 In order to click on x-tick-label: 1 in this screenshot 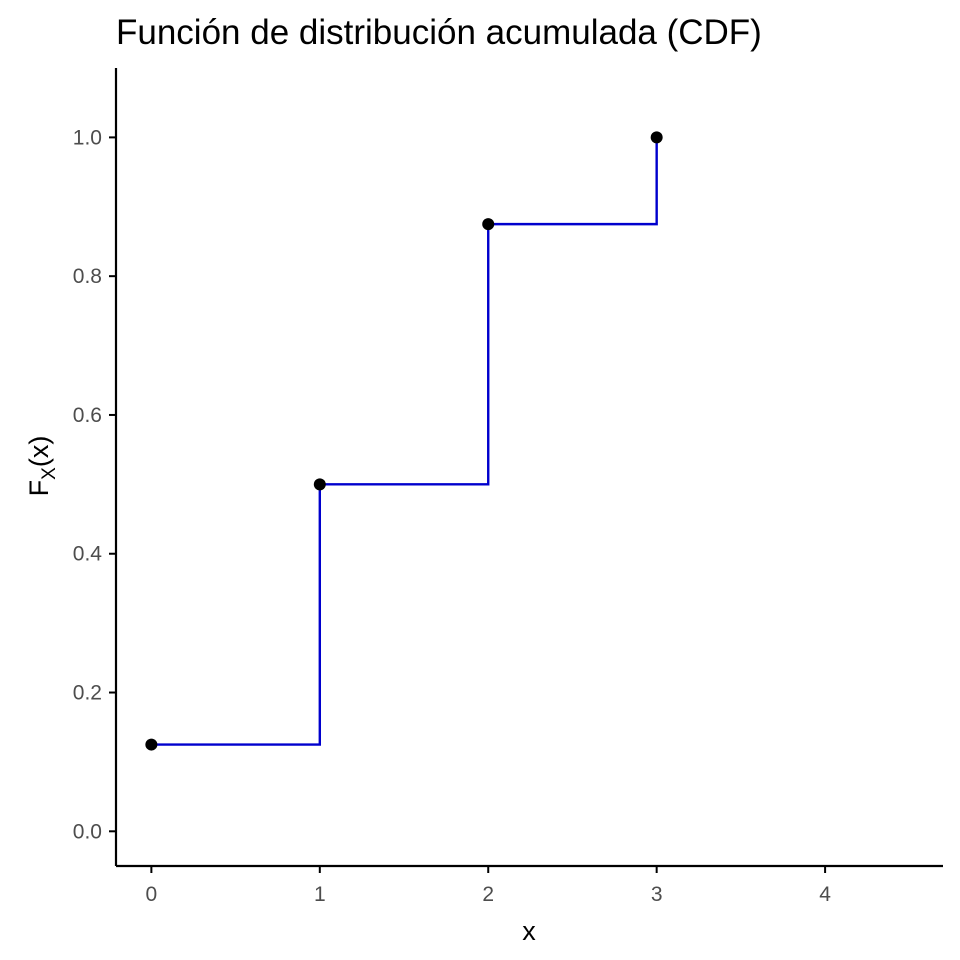, I will do `click(320, 894)`.